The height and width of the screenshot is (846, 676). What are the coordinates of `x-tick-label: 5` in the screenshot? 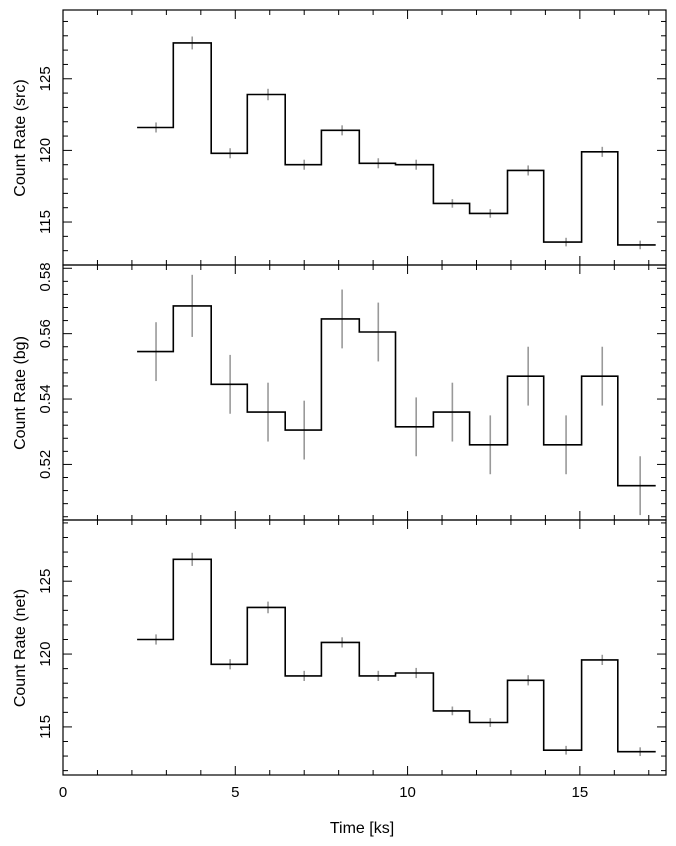 It's located at (235, 792).